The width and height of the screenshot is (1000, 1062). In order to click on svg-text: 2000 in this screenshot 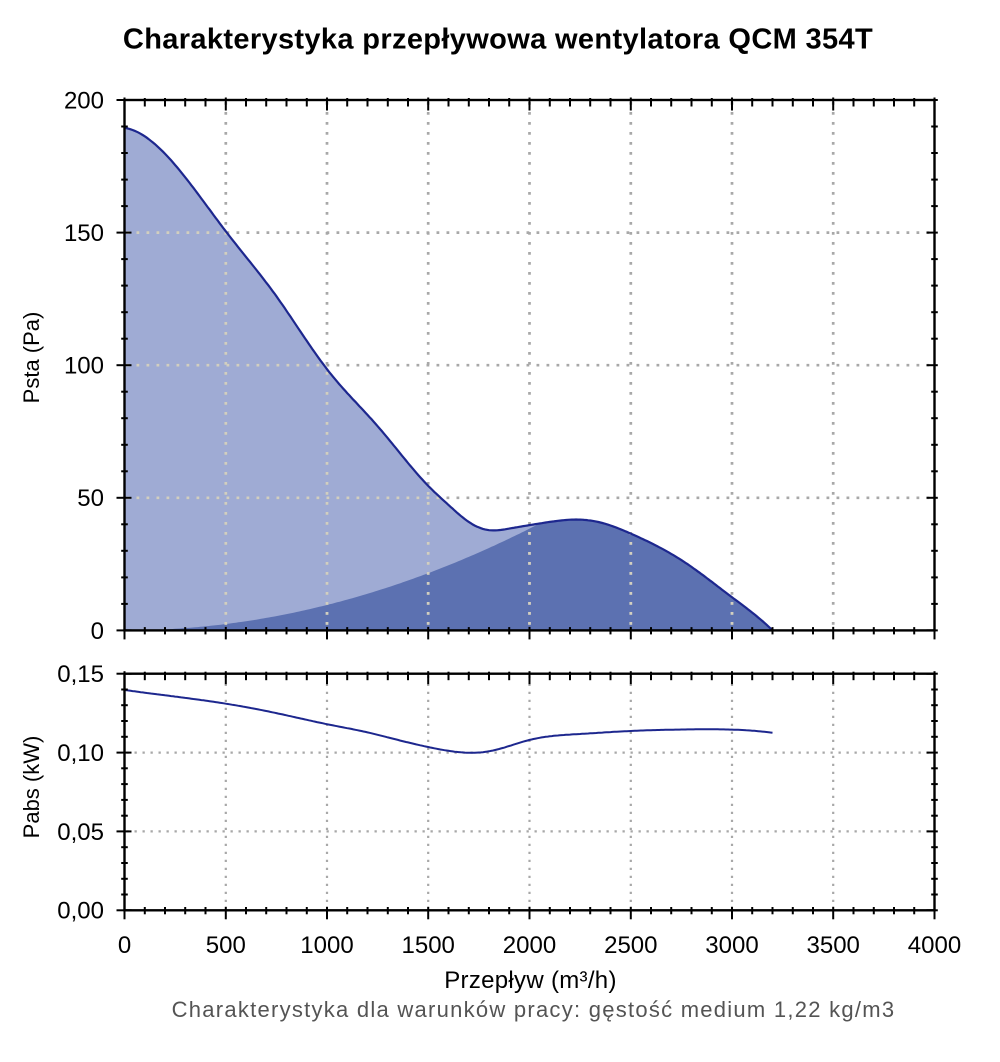, I will do `click(529, 945)`.